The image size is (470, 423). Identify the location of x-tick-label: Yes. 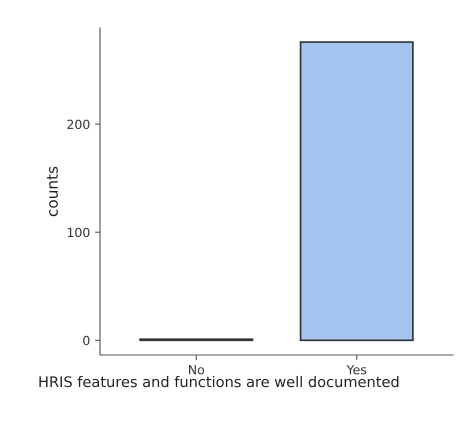
(356, 369).